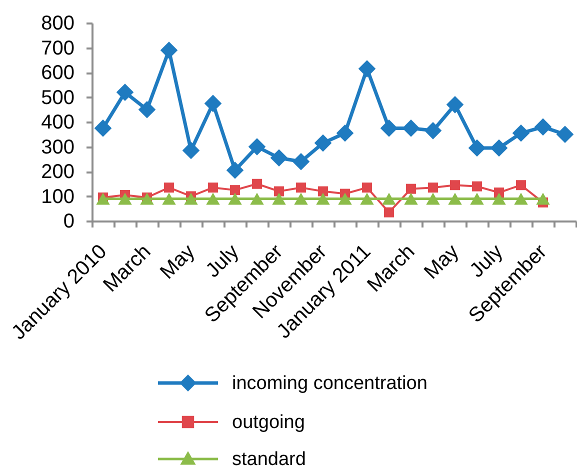 This screenshot has width=577, height=467. What do you see at coordinates (57, 73) in the screenshot?
I see `y-tick-label: 600` at bounding box center [57, 73].